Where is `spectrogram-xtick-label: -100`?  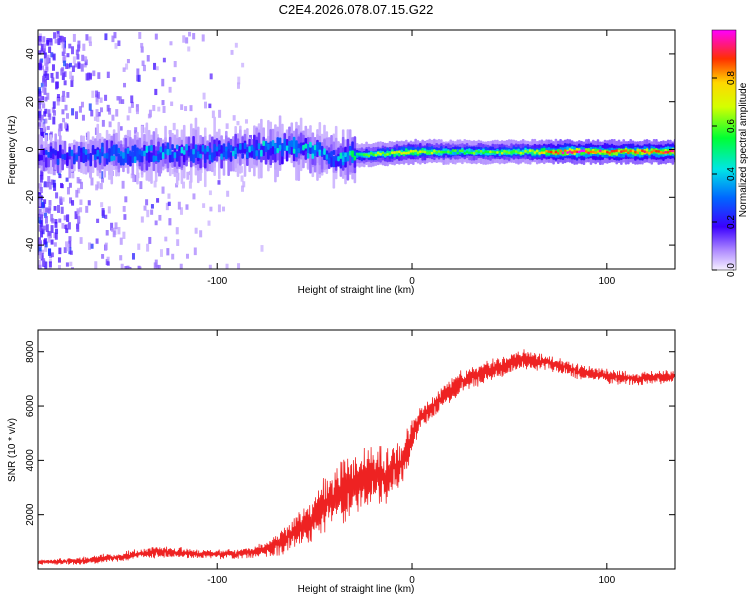
spectrogram-xtick-label: -100 is located at coordinates (217, 281).